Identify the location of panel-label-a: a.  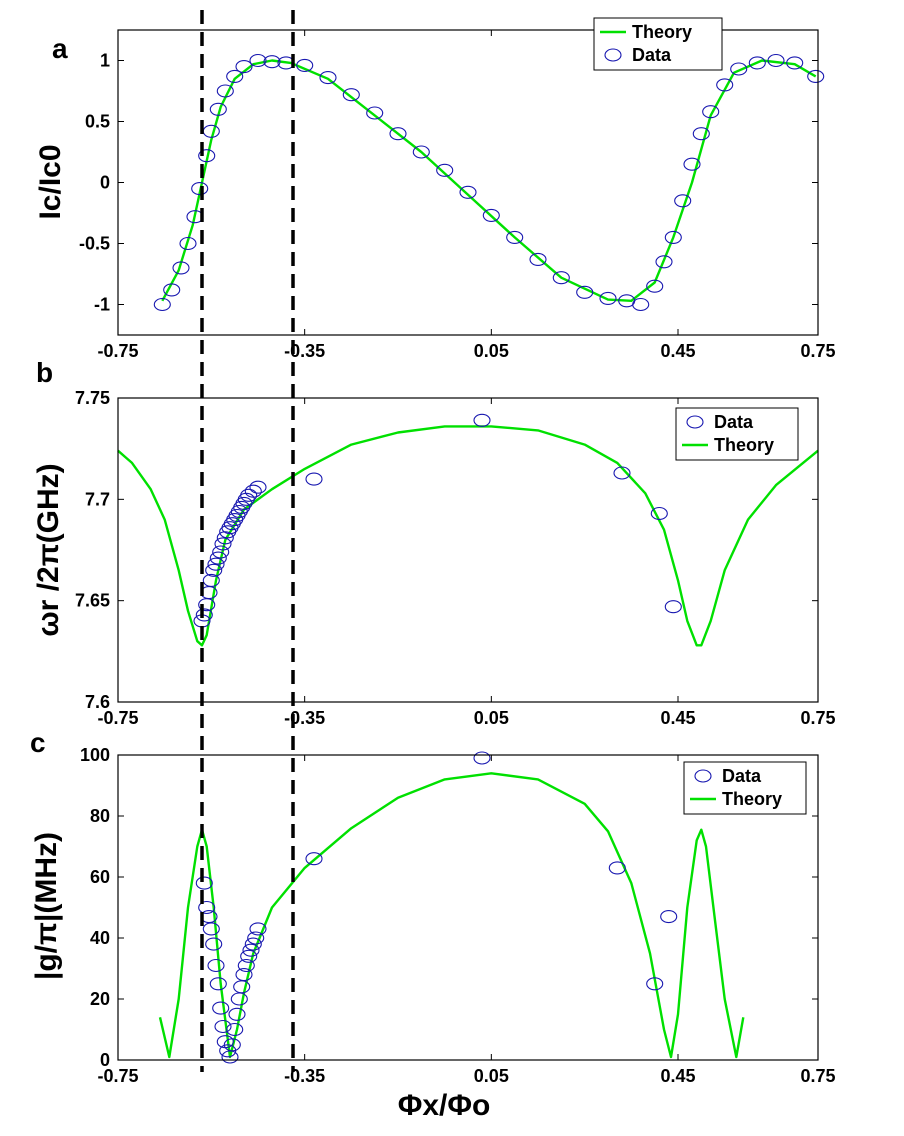
(60, 48).